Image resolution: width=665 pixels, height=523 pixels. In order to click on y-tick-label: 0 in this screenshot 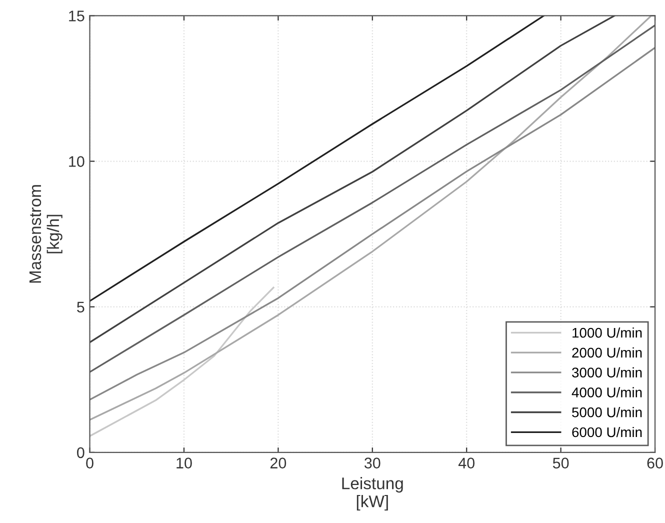, I will do `click(80, 452)`.